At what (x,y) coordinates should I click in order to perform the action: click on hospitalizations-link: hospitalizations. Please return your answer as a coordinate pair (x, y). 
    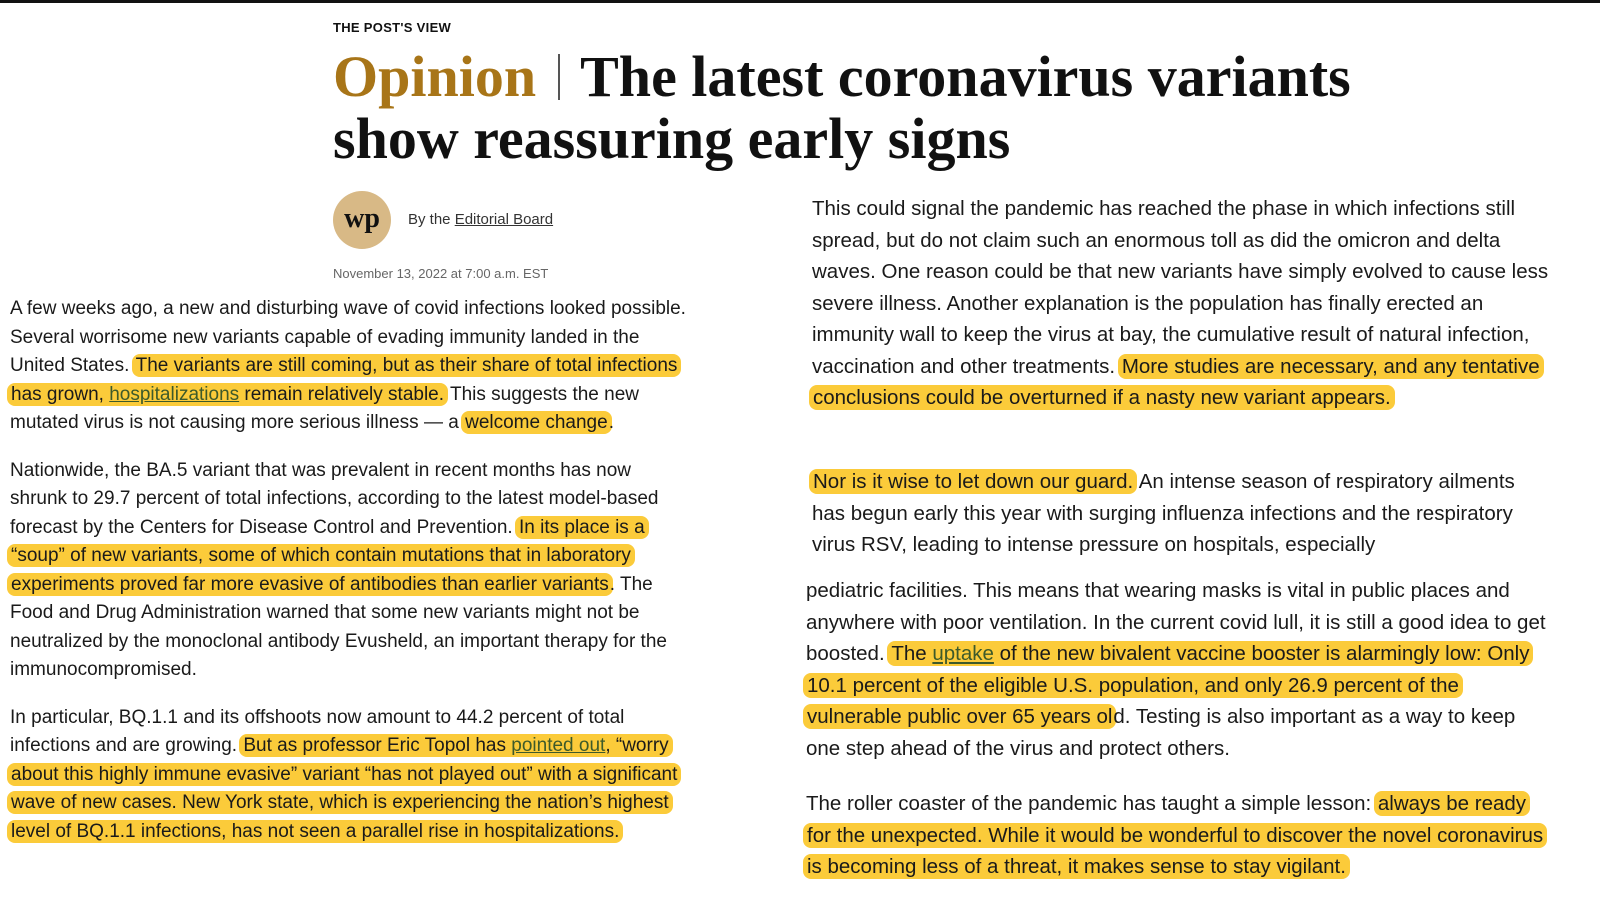
    Looking at the image, I should click on (174, 394).